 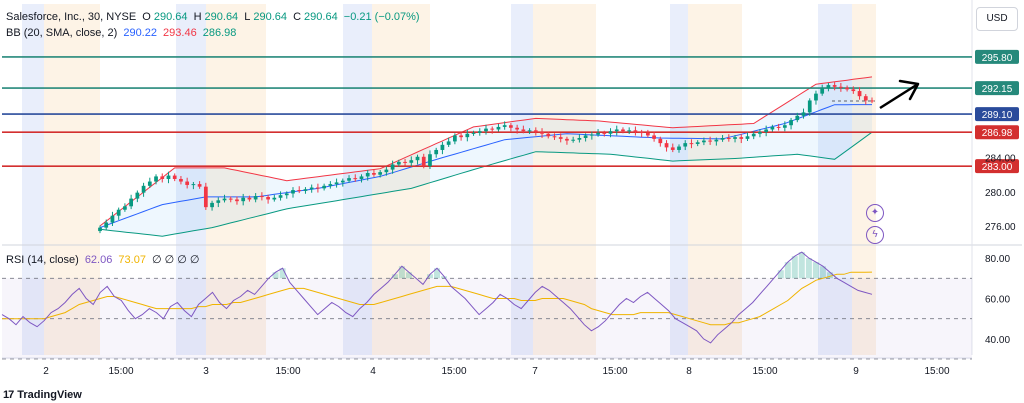 What do you see at coordinates (997, 259) in the screenshot?
I see `rsi-tick-label: 80.00` at bounding box center [997, 259].